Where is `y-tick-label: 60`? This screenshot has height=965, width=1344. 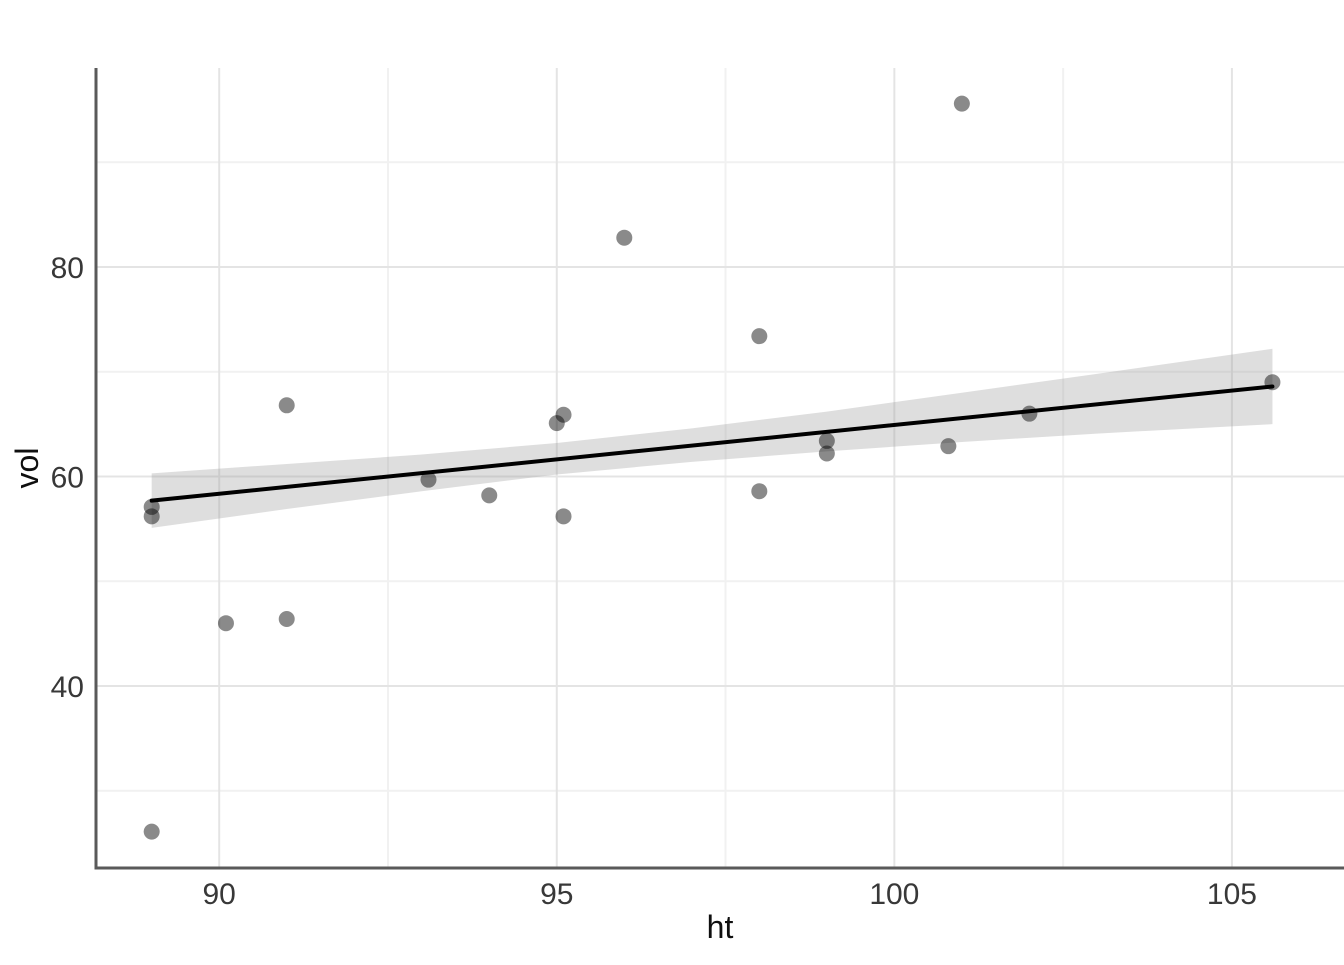
y-tick-label: 60 is located at coordinates (67, 478).